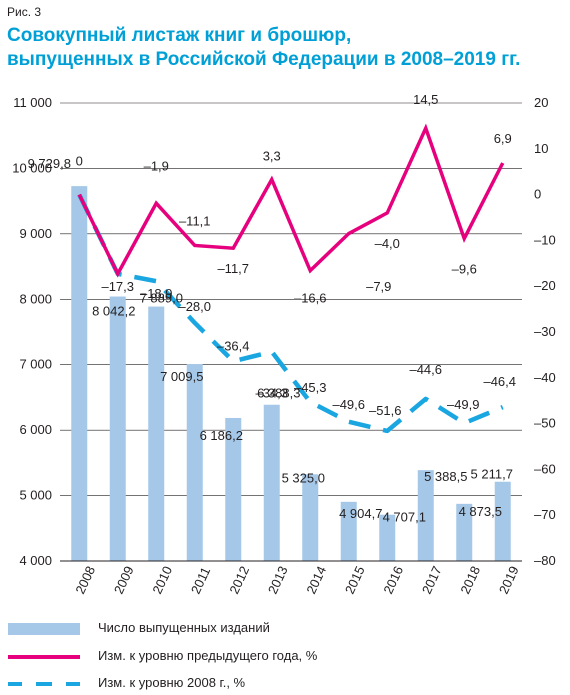 This screenshot has width=570, height=695. What do you see at coordinates (79, 161) in the screenshot?
I see `prev-year-value-label: 0` at bounding box center [79, 161].